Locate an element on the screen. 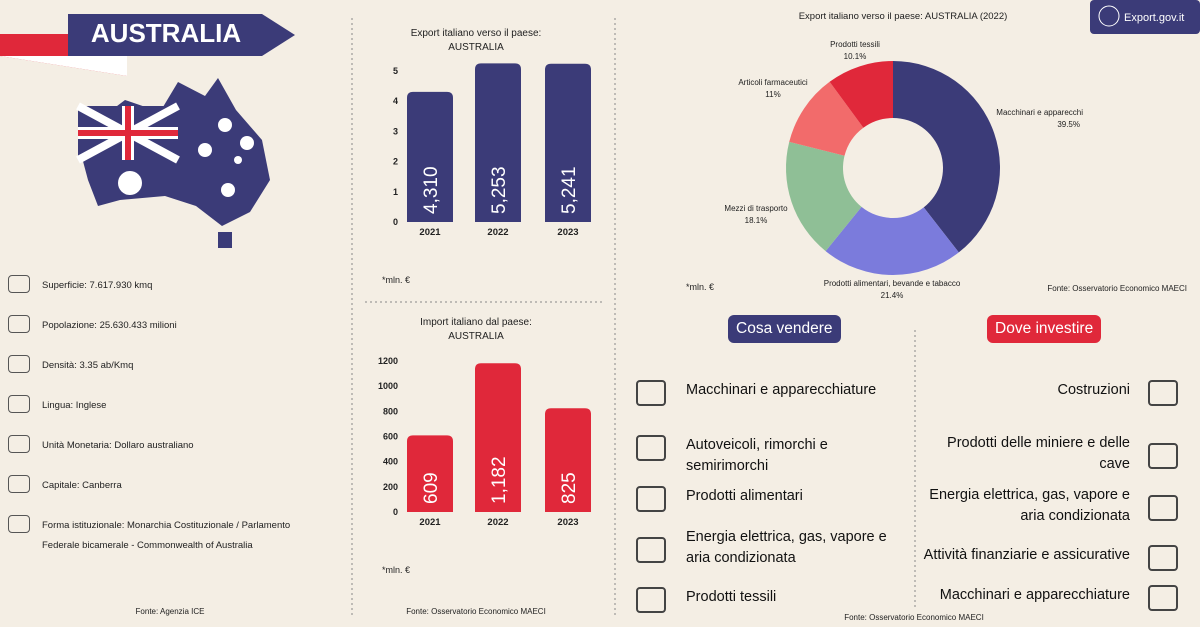 Image resolution: width=1200 pixels, height=627 pixels. sell-title: Cosa vendere is located at coordinates (784, 329).